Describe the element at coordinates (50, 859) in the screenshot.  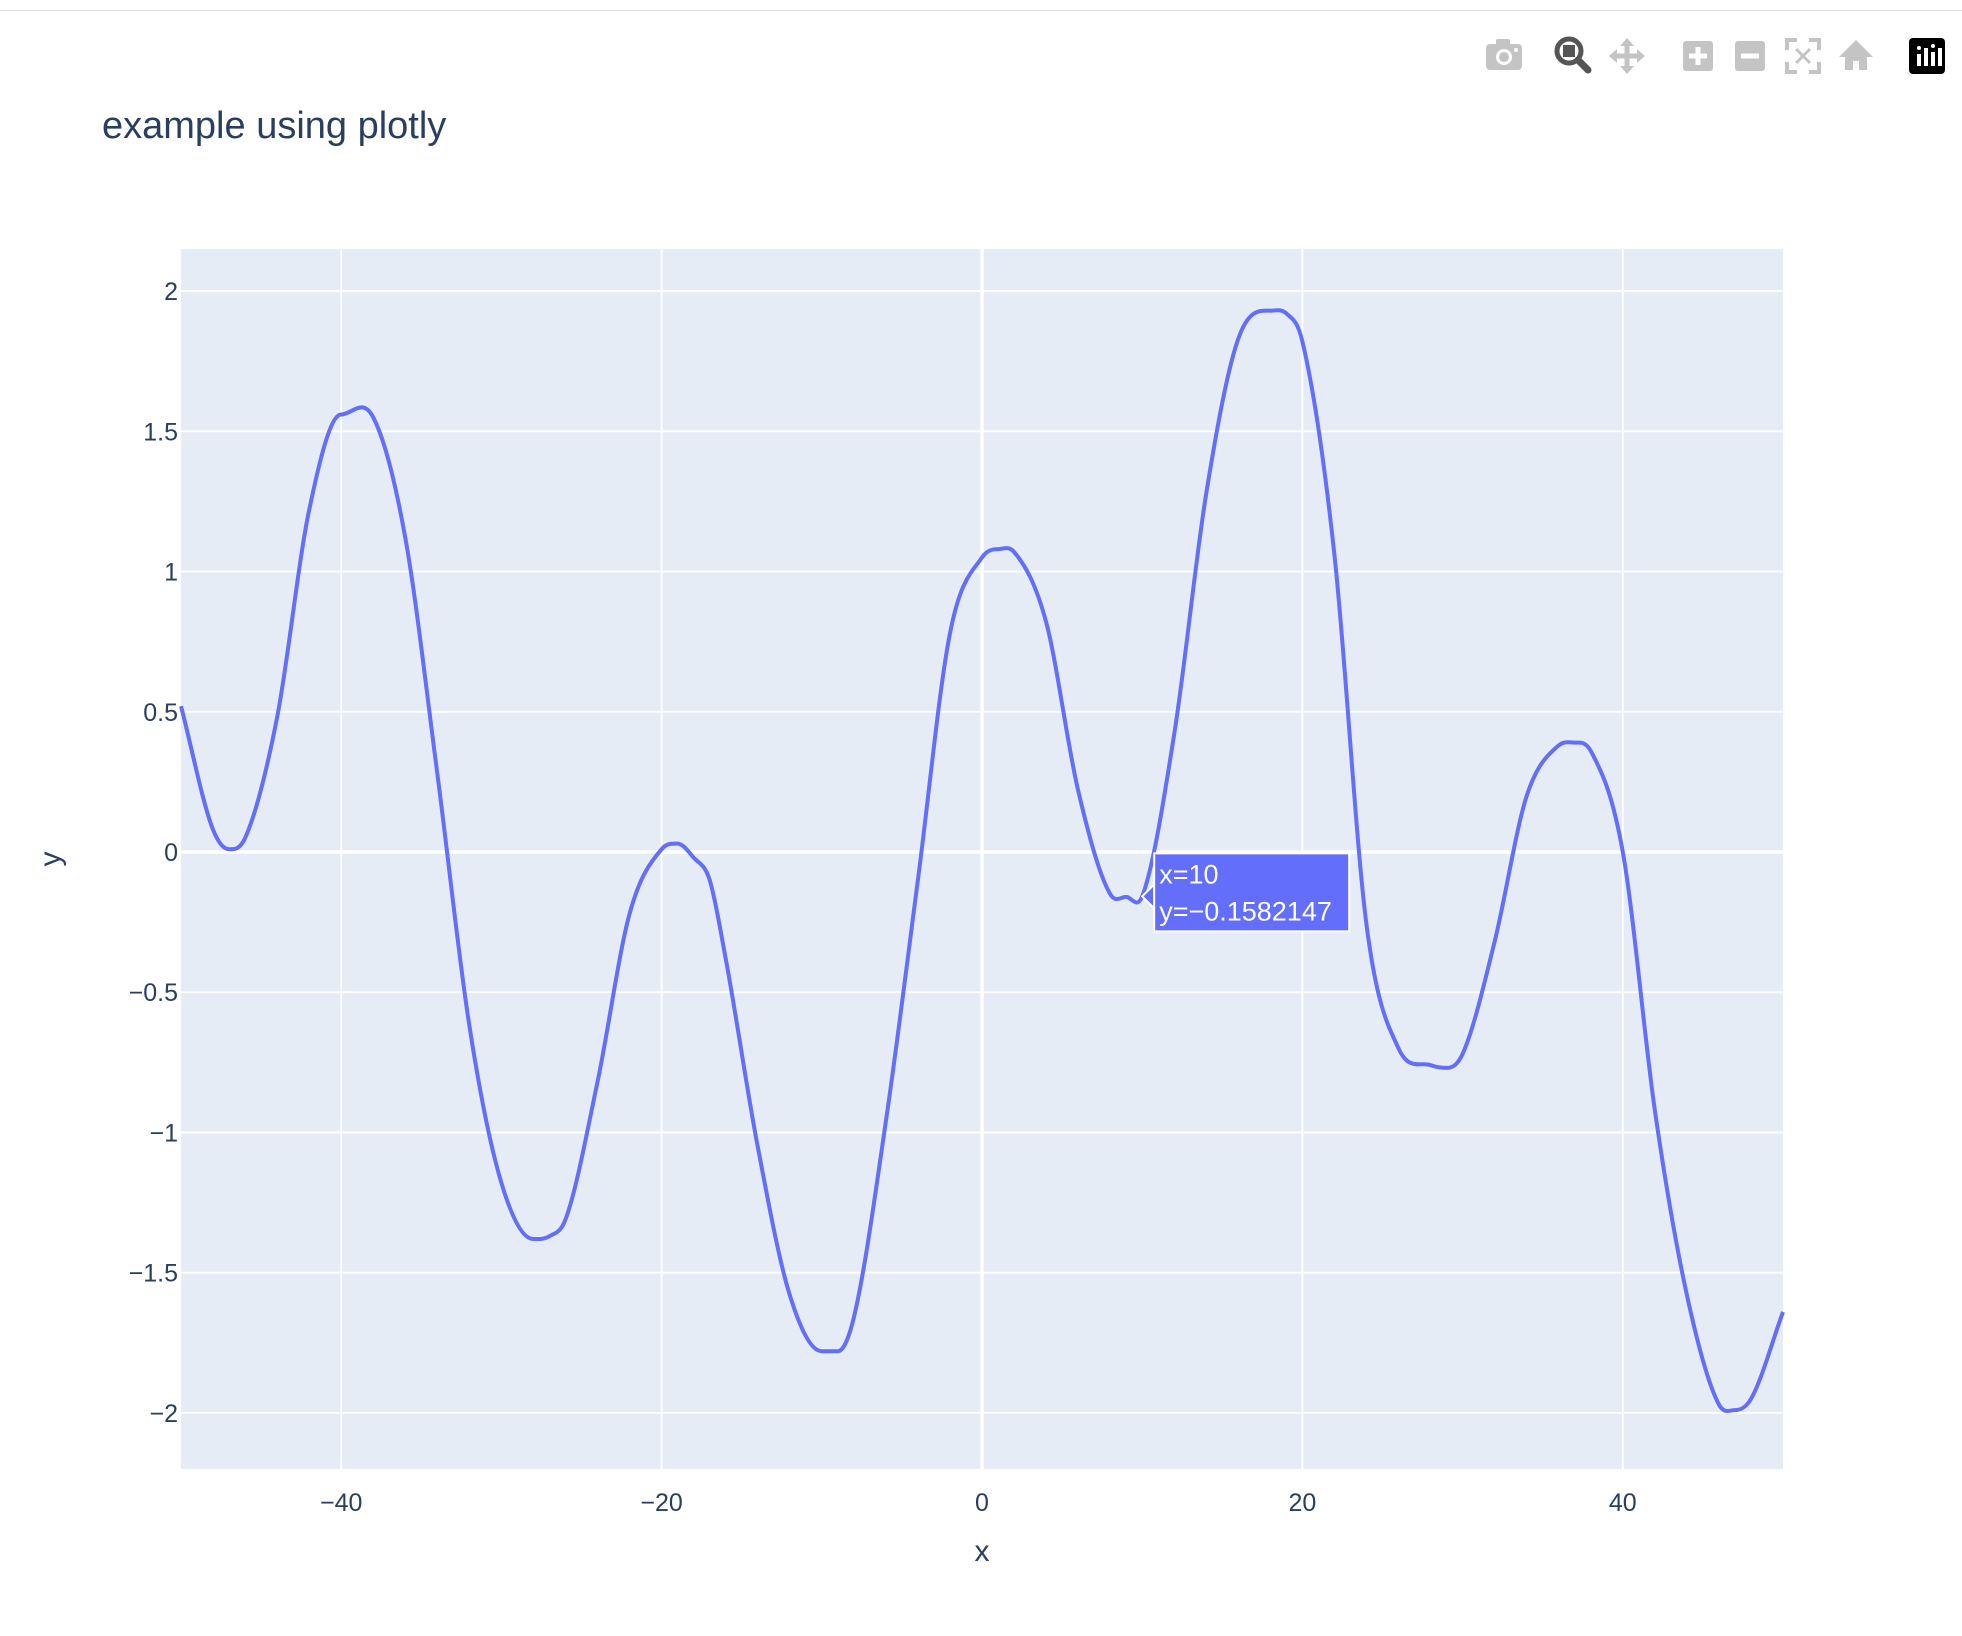
I see `y-axis-title: y` at that location.